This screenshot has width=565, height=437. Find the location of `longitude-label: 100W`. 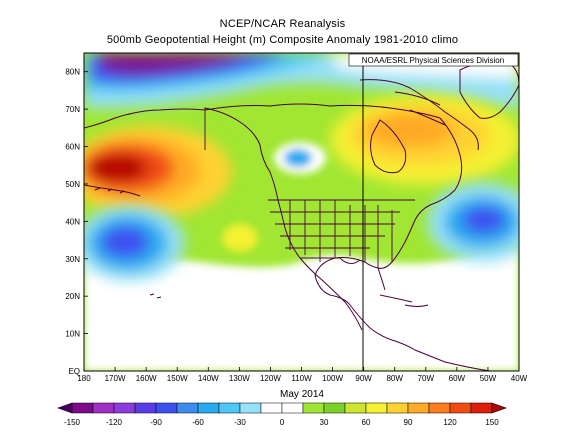

longitude-label: 100W is located at coordinates (332, 378).